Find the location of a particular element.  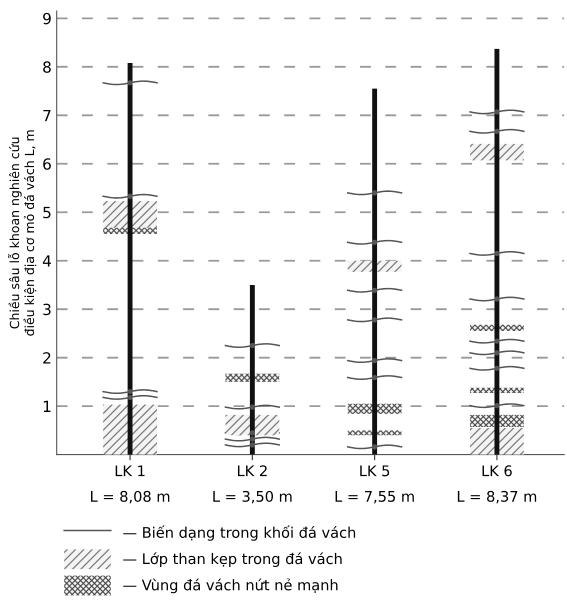

x-tick-label: LK 1 is located at coordinates (130, 470).